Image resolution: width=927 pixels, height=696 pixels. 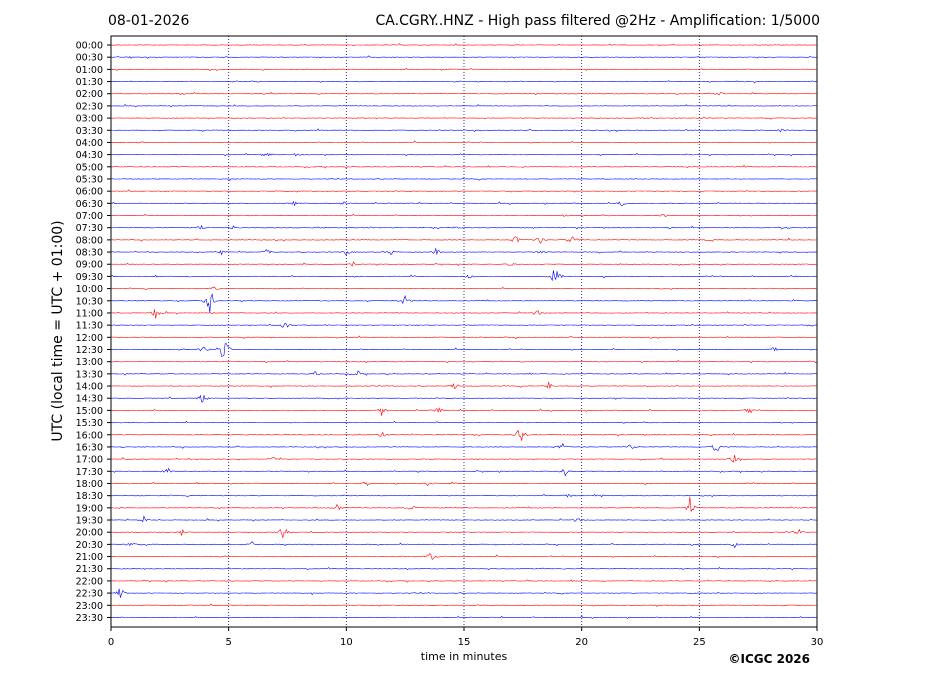 What do you see at coordinates (89, 313) in the screenshot?
I see `y-tick-label: 11:00` at bounding box center [89, 313].